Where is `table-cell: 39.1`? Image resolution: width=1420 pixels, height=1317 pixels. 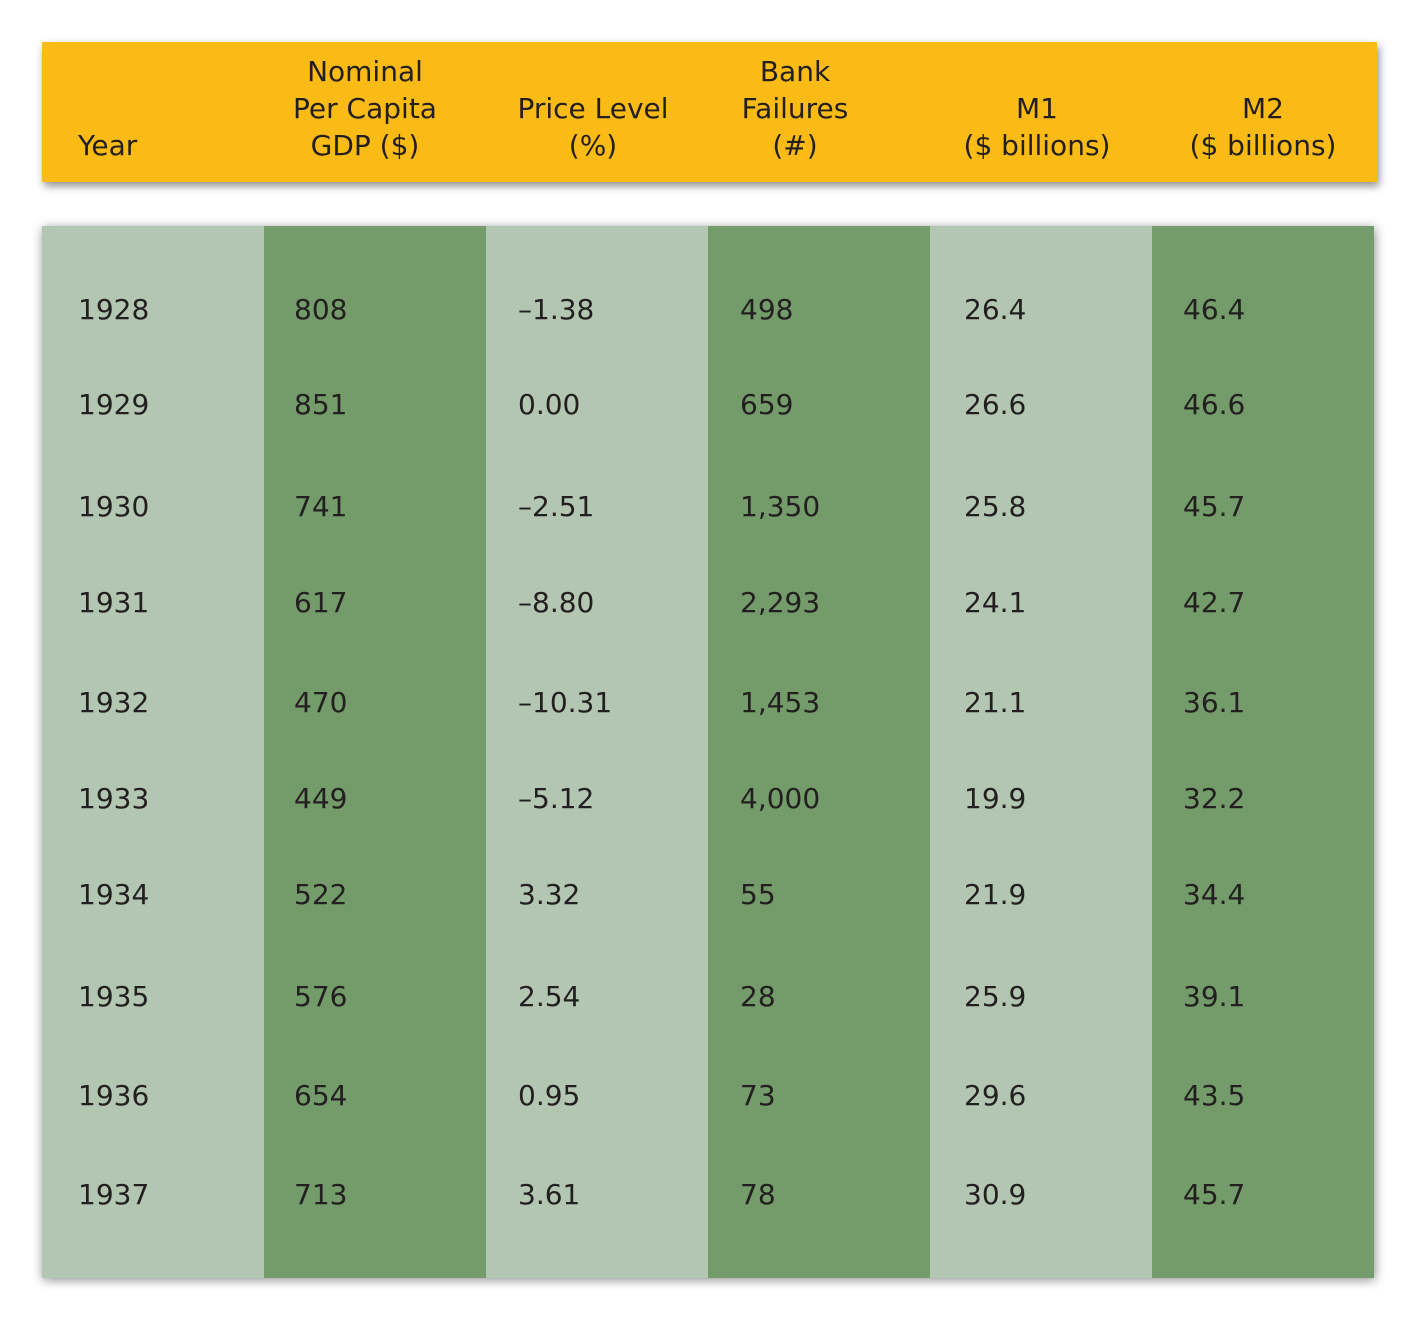
table-cell: 39.1 is located at coordinates (1214, 996).